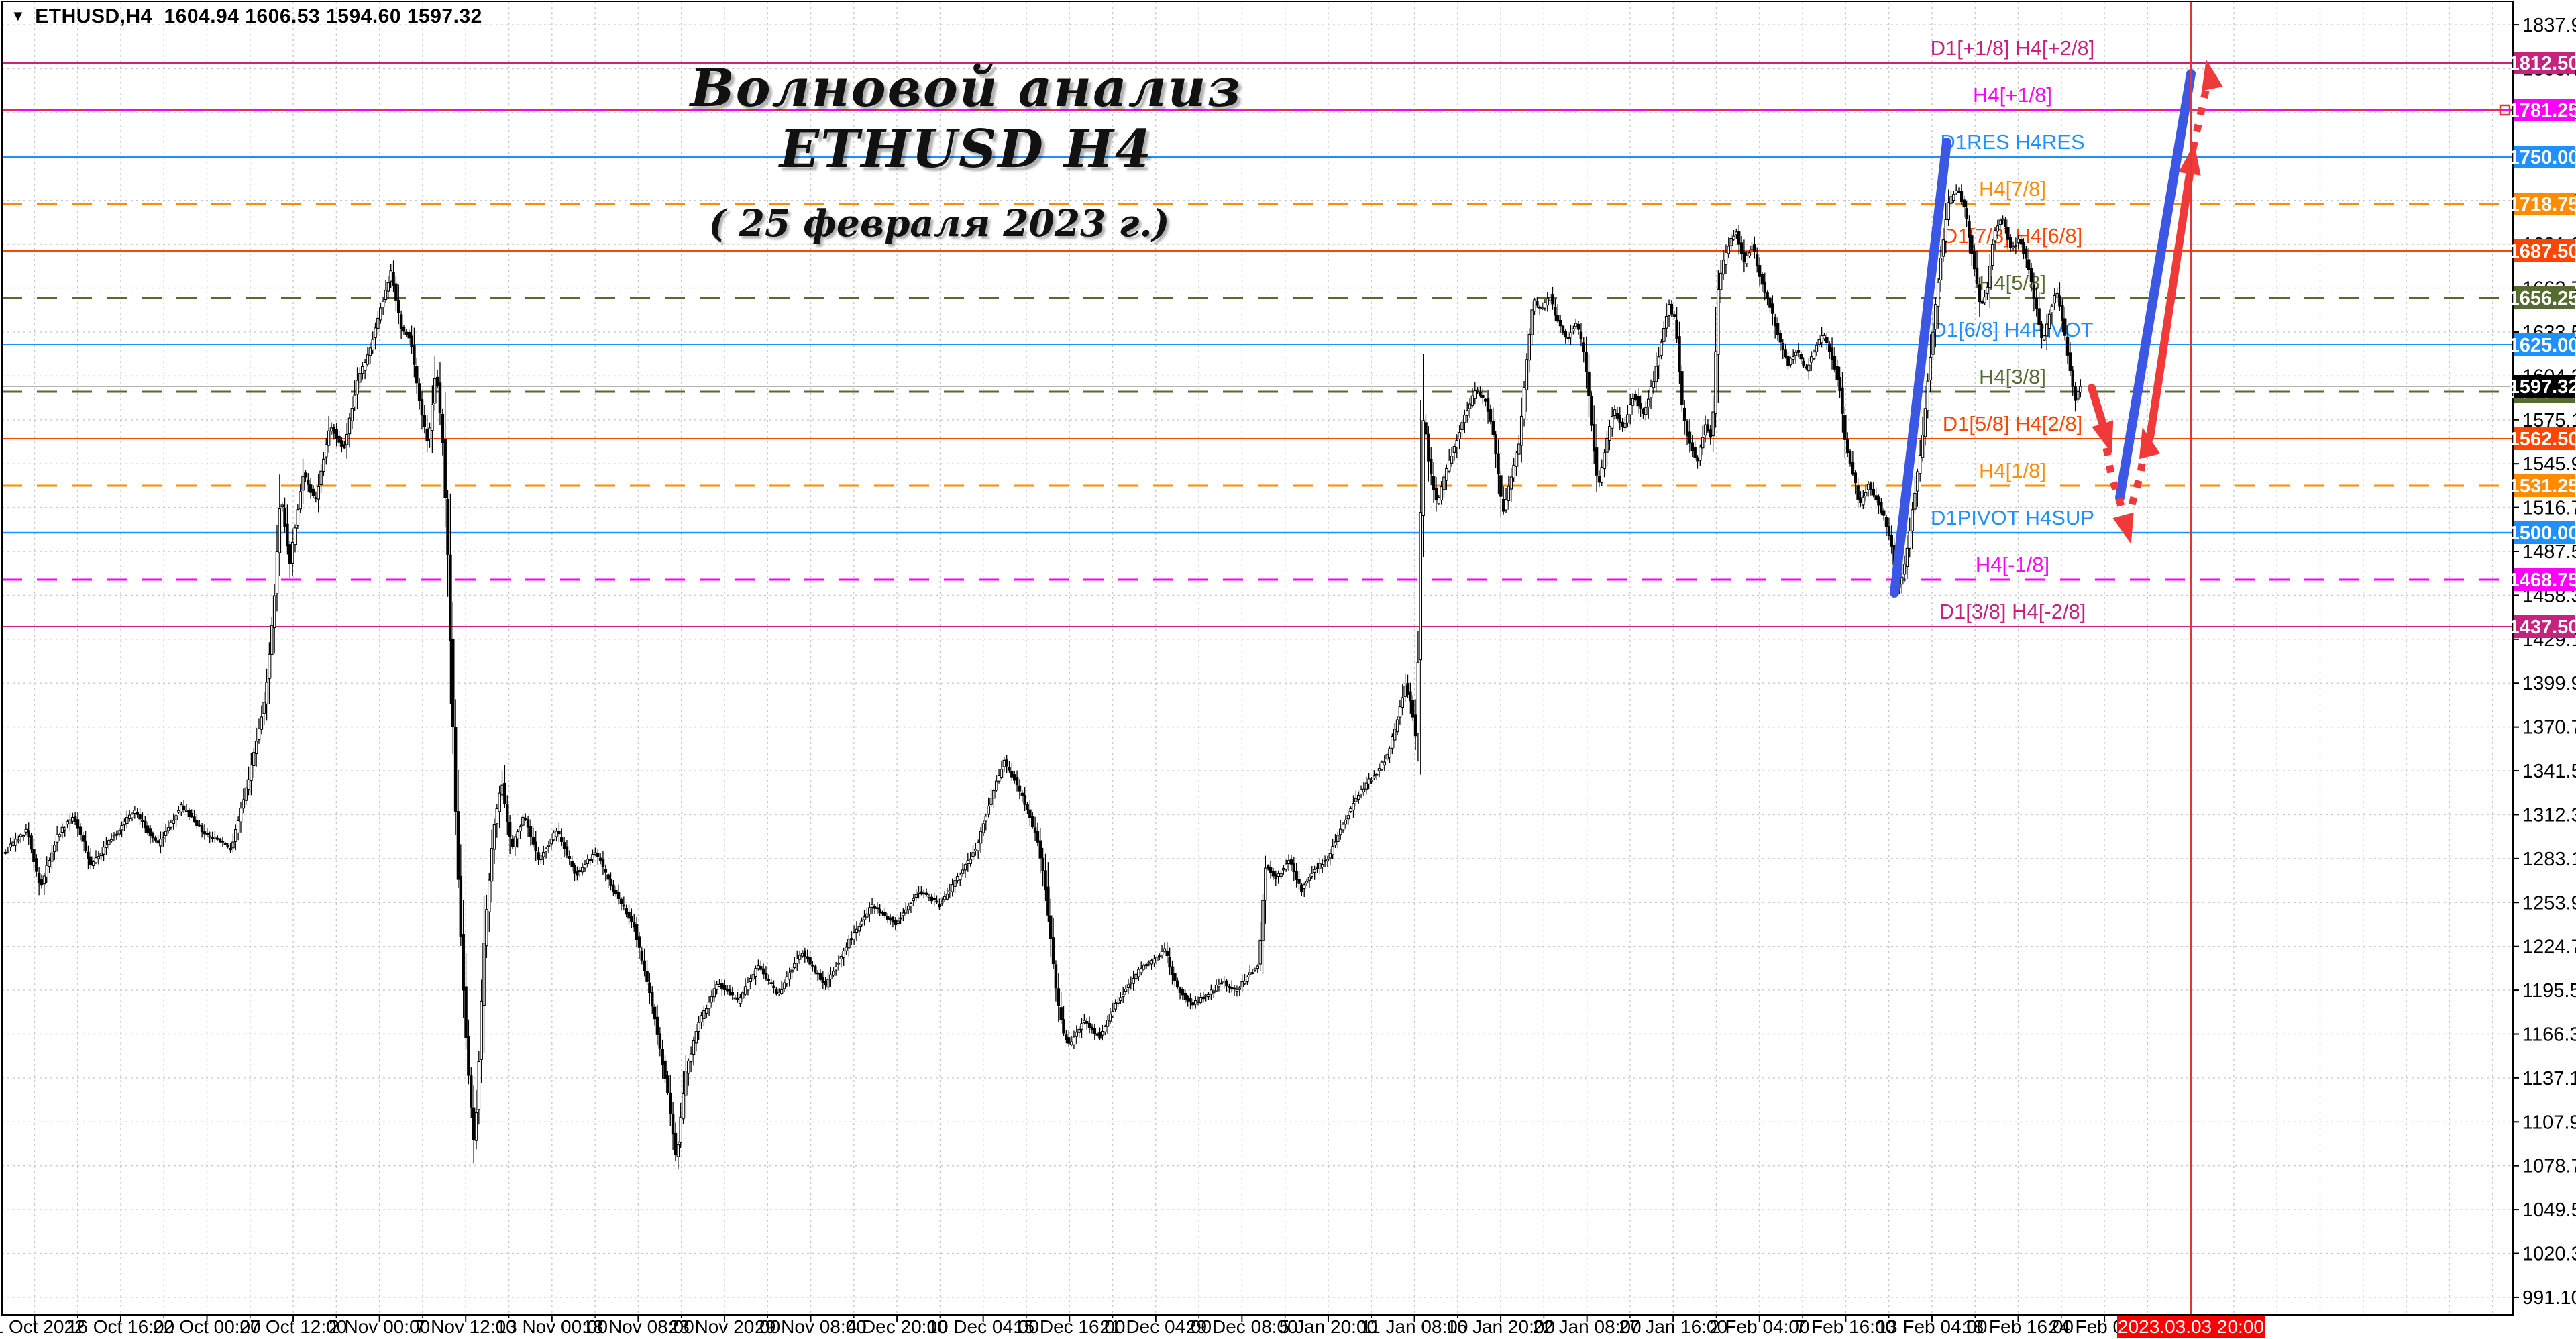 The image size is (2576, 1339). I want to click on murray-label: D1[3/8] H4[-2/8], so click(2012, 611).